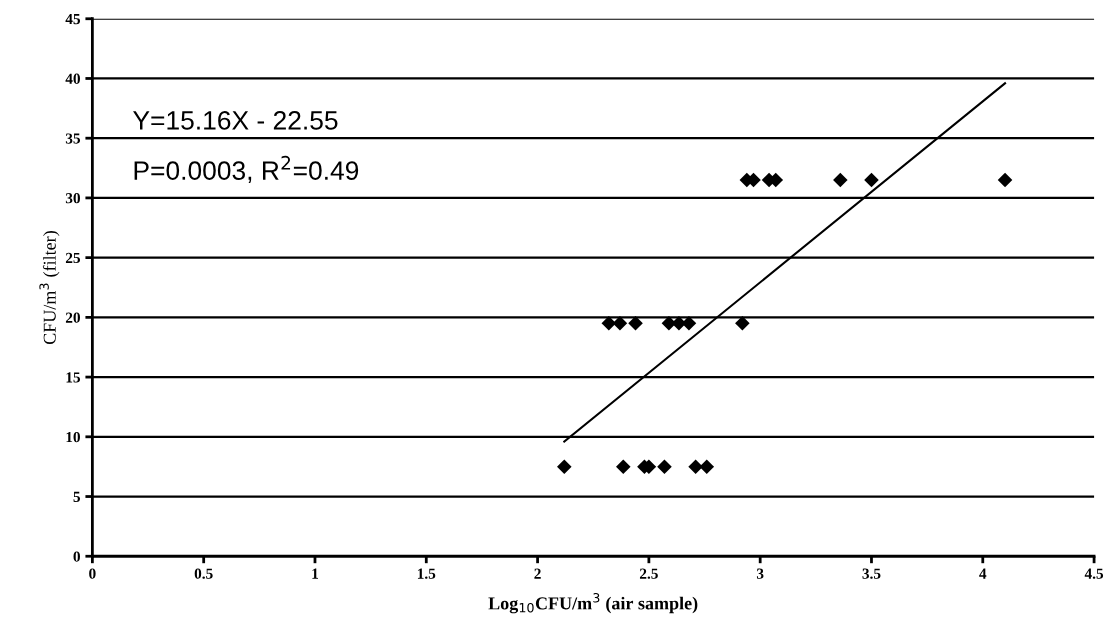 The width and height of the screenshot is (1113, 625). Describe the element at coordinates (73, 138) in the screenshot. I see `y-tick-label: 35` at that location.